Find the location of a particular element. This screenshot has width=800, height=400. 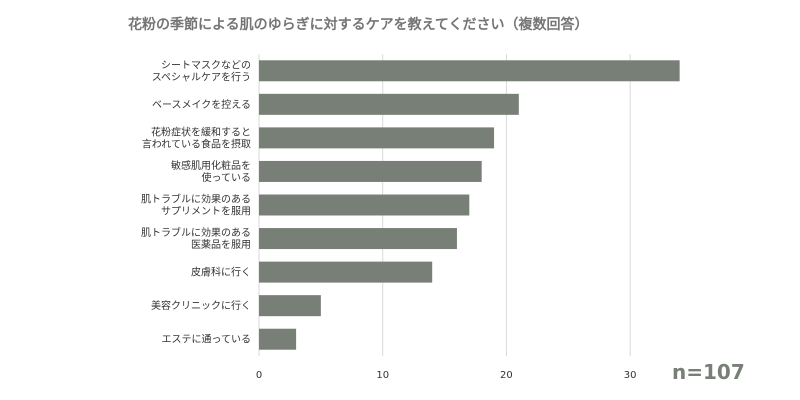

x-axis-ticks: 0 10 20 30 is located at coordinates (446, 375).